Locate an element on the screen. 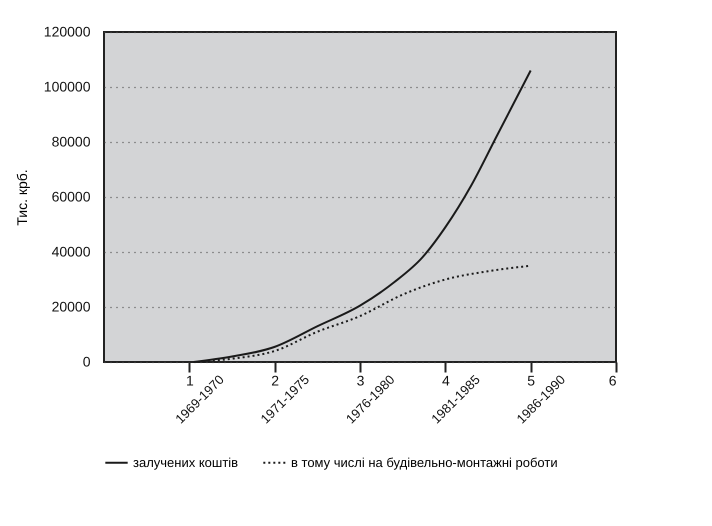 Image resolution: width=712 pixels, height=526 pixels. legend-label: залучених коштів is located at coordinates (185, 462).